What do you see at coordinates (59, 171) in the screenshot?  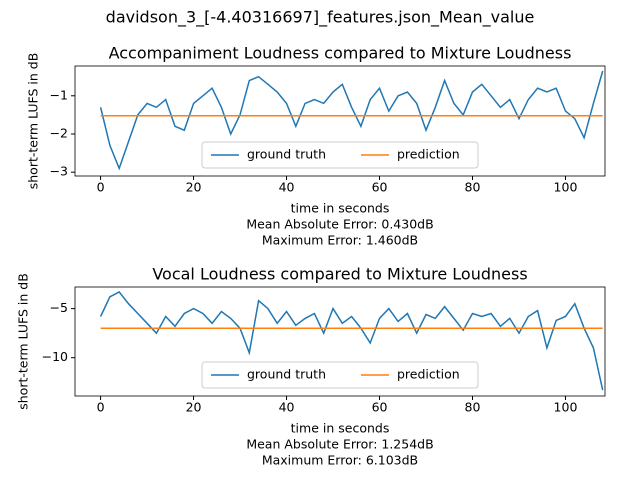 I see `y-tick-label: −3` at bounding box center [59, 171].